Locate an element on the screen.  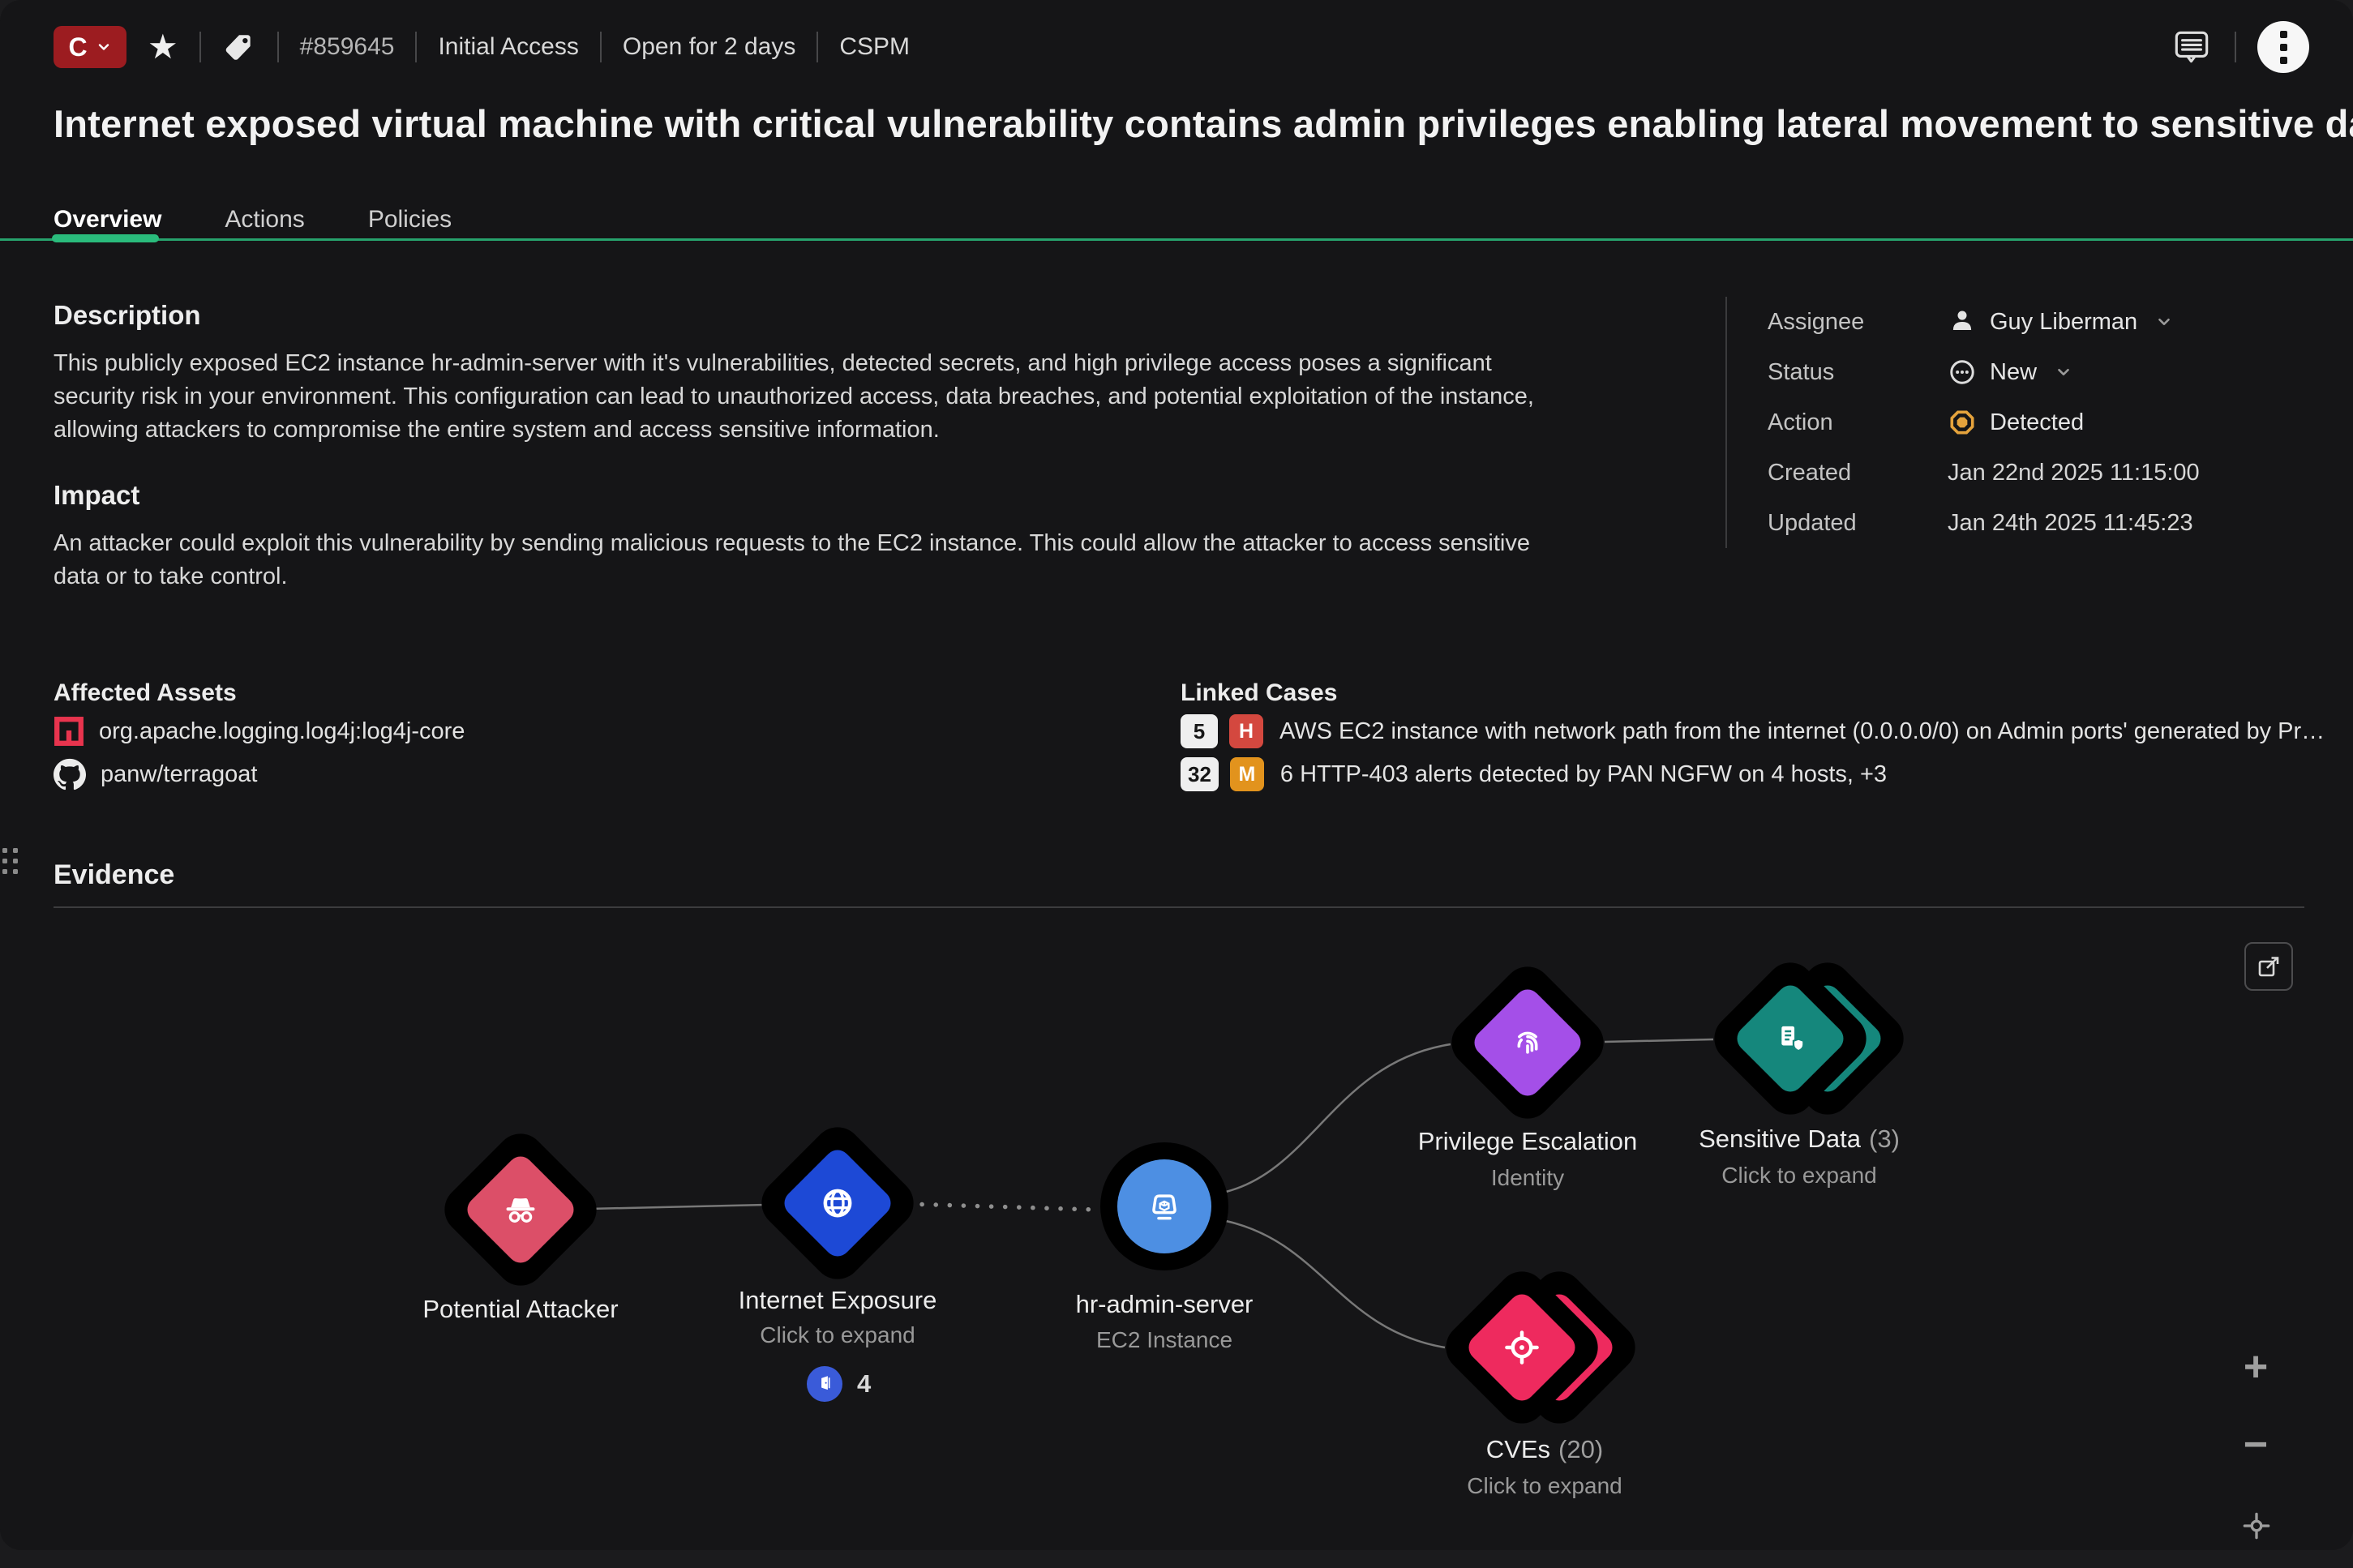
linked-case-count-badge: 32 is located at coordinates (1200, 774).